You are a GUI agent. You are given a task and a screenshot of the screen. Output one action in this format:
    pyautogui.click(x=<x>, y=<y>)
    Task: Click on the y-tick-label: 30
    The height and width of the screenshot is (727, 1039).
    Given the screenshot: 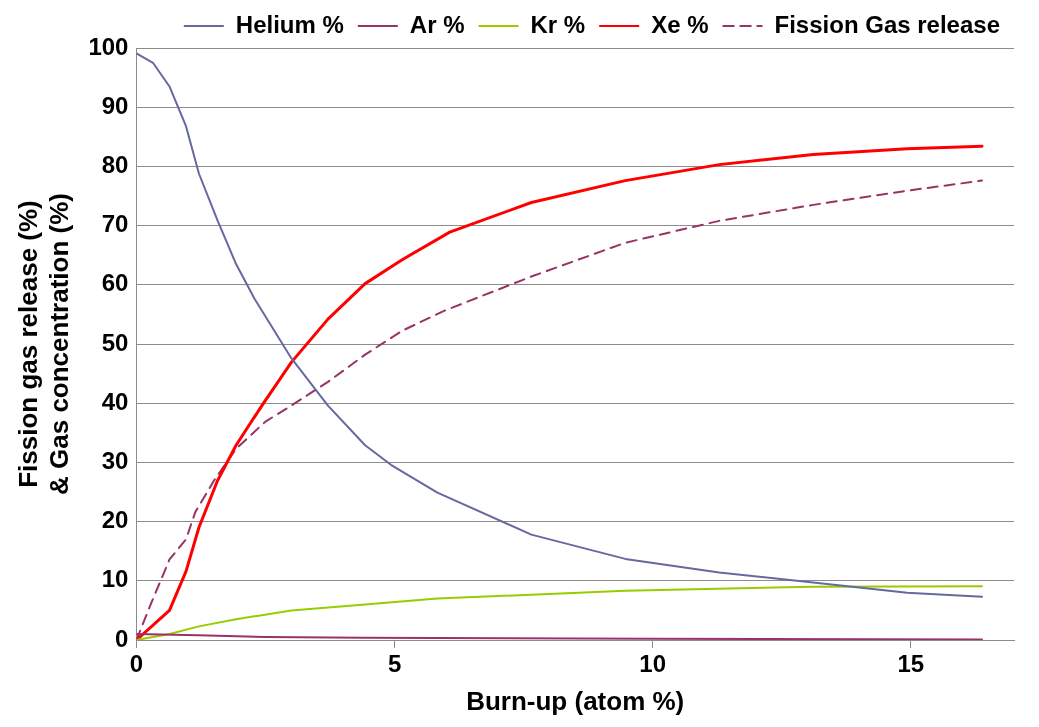 What is the action you would take?
    pyautogui.click(x=115, y=461)
    